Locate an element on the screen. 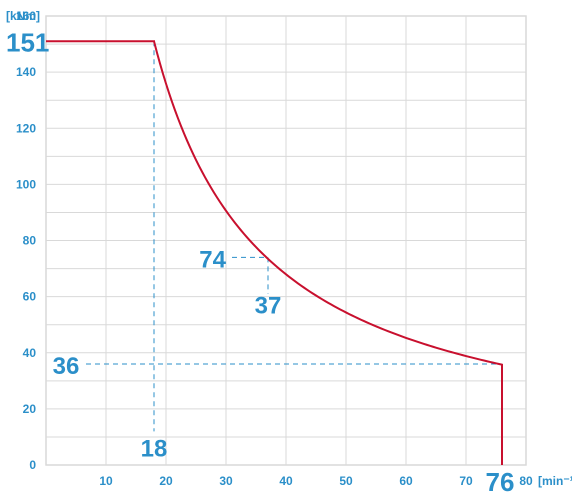 This screenshot has height=497, width=572. annotation-label-18: 18 is located at coordinates (154, 449).